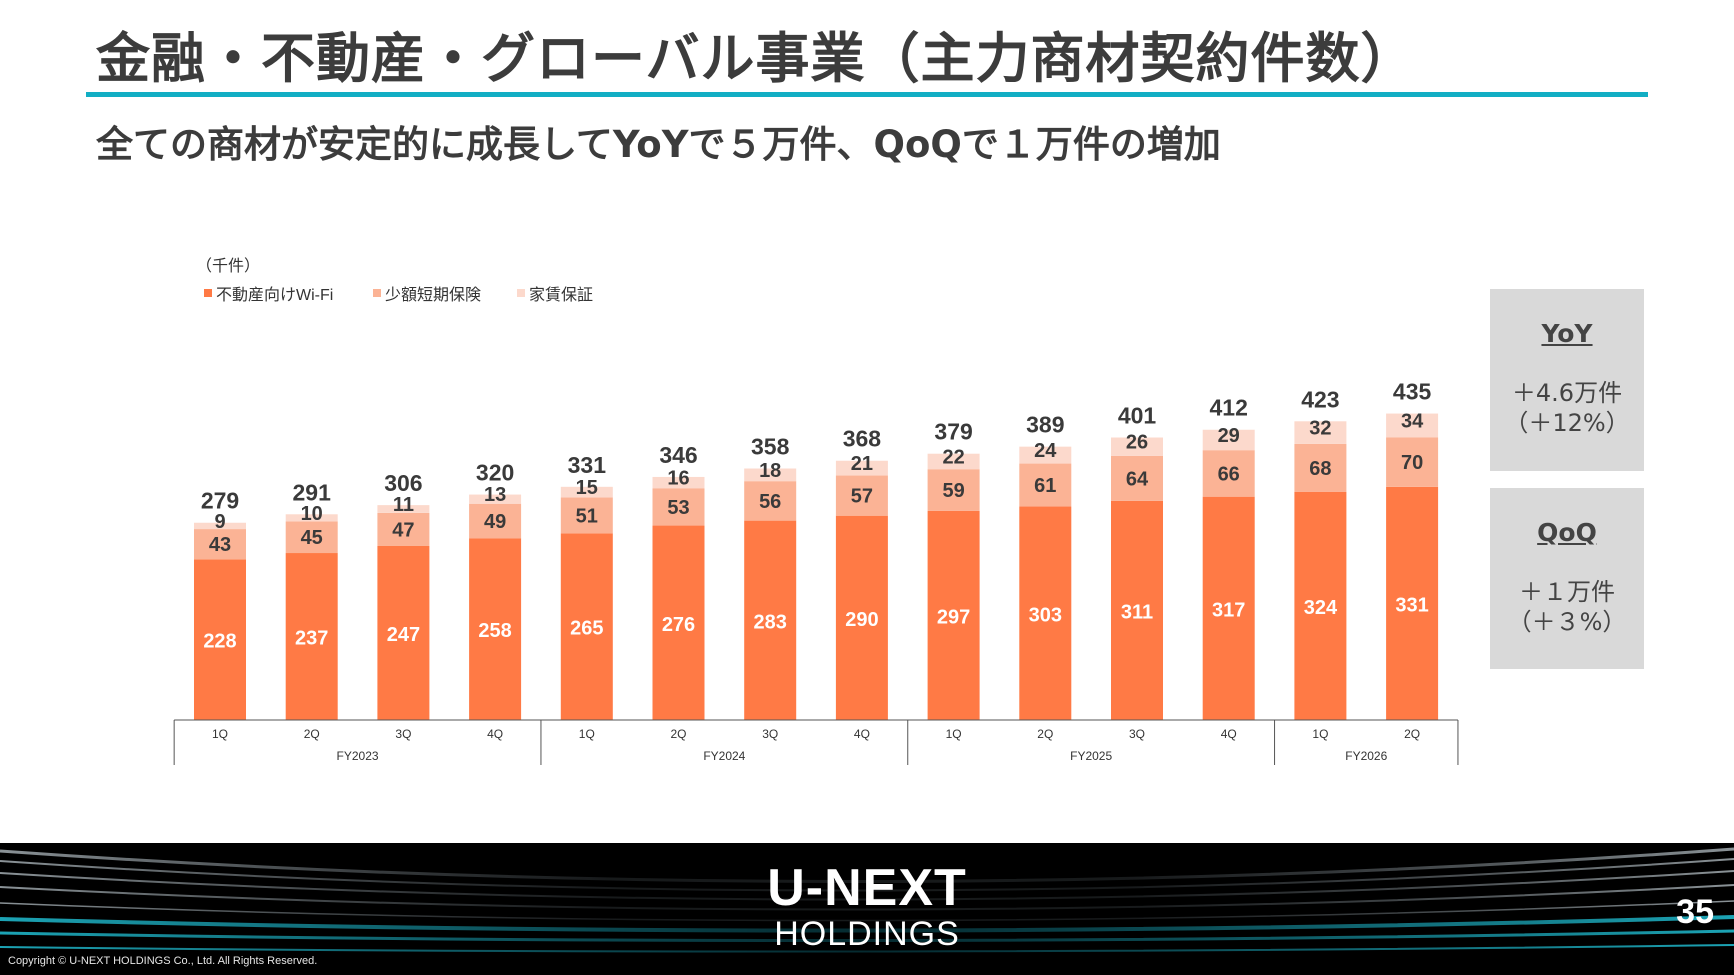 The height and width of the screenshot is (975, 1734). What do you see at coordinates (1567, 592) in the screenshot?
I see `qoq-value: ＋１万件` at bounding box center [1567, 592].